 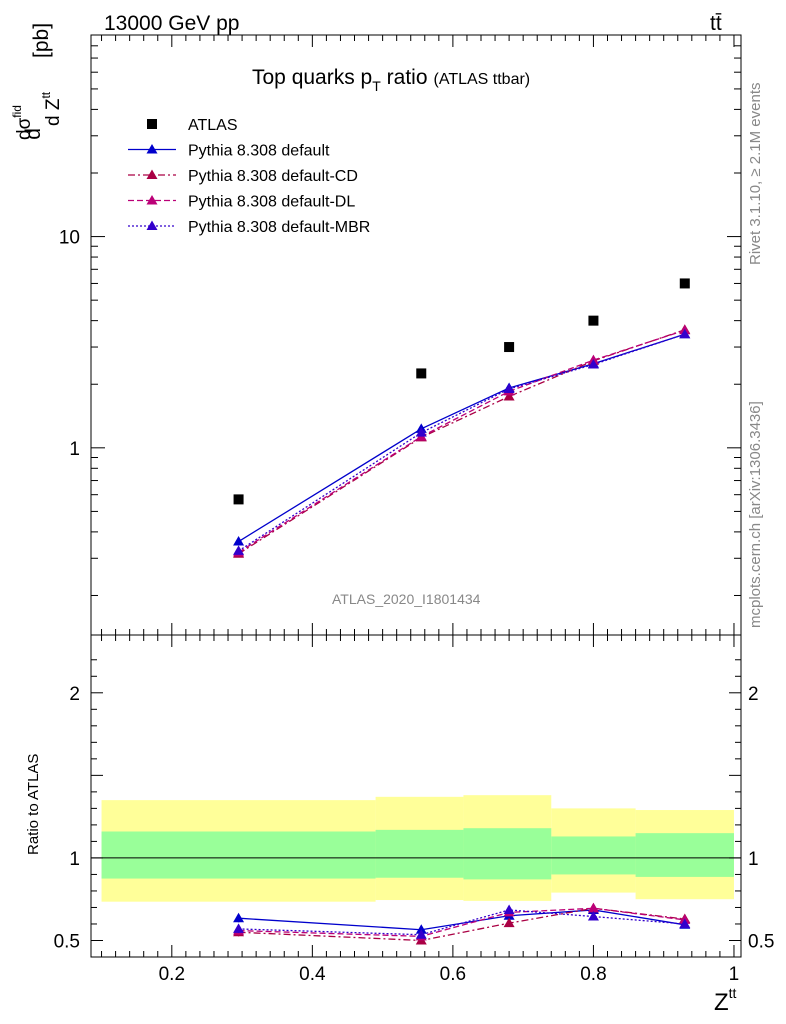 I want to click on ratio-y-tick-label-right: 1, so click(x=753, y=859).